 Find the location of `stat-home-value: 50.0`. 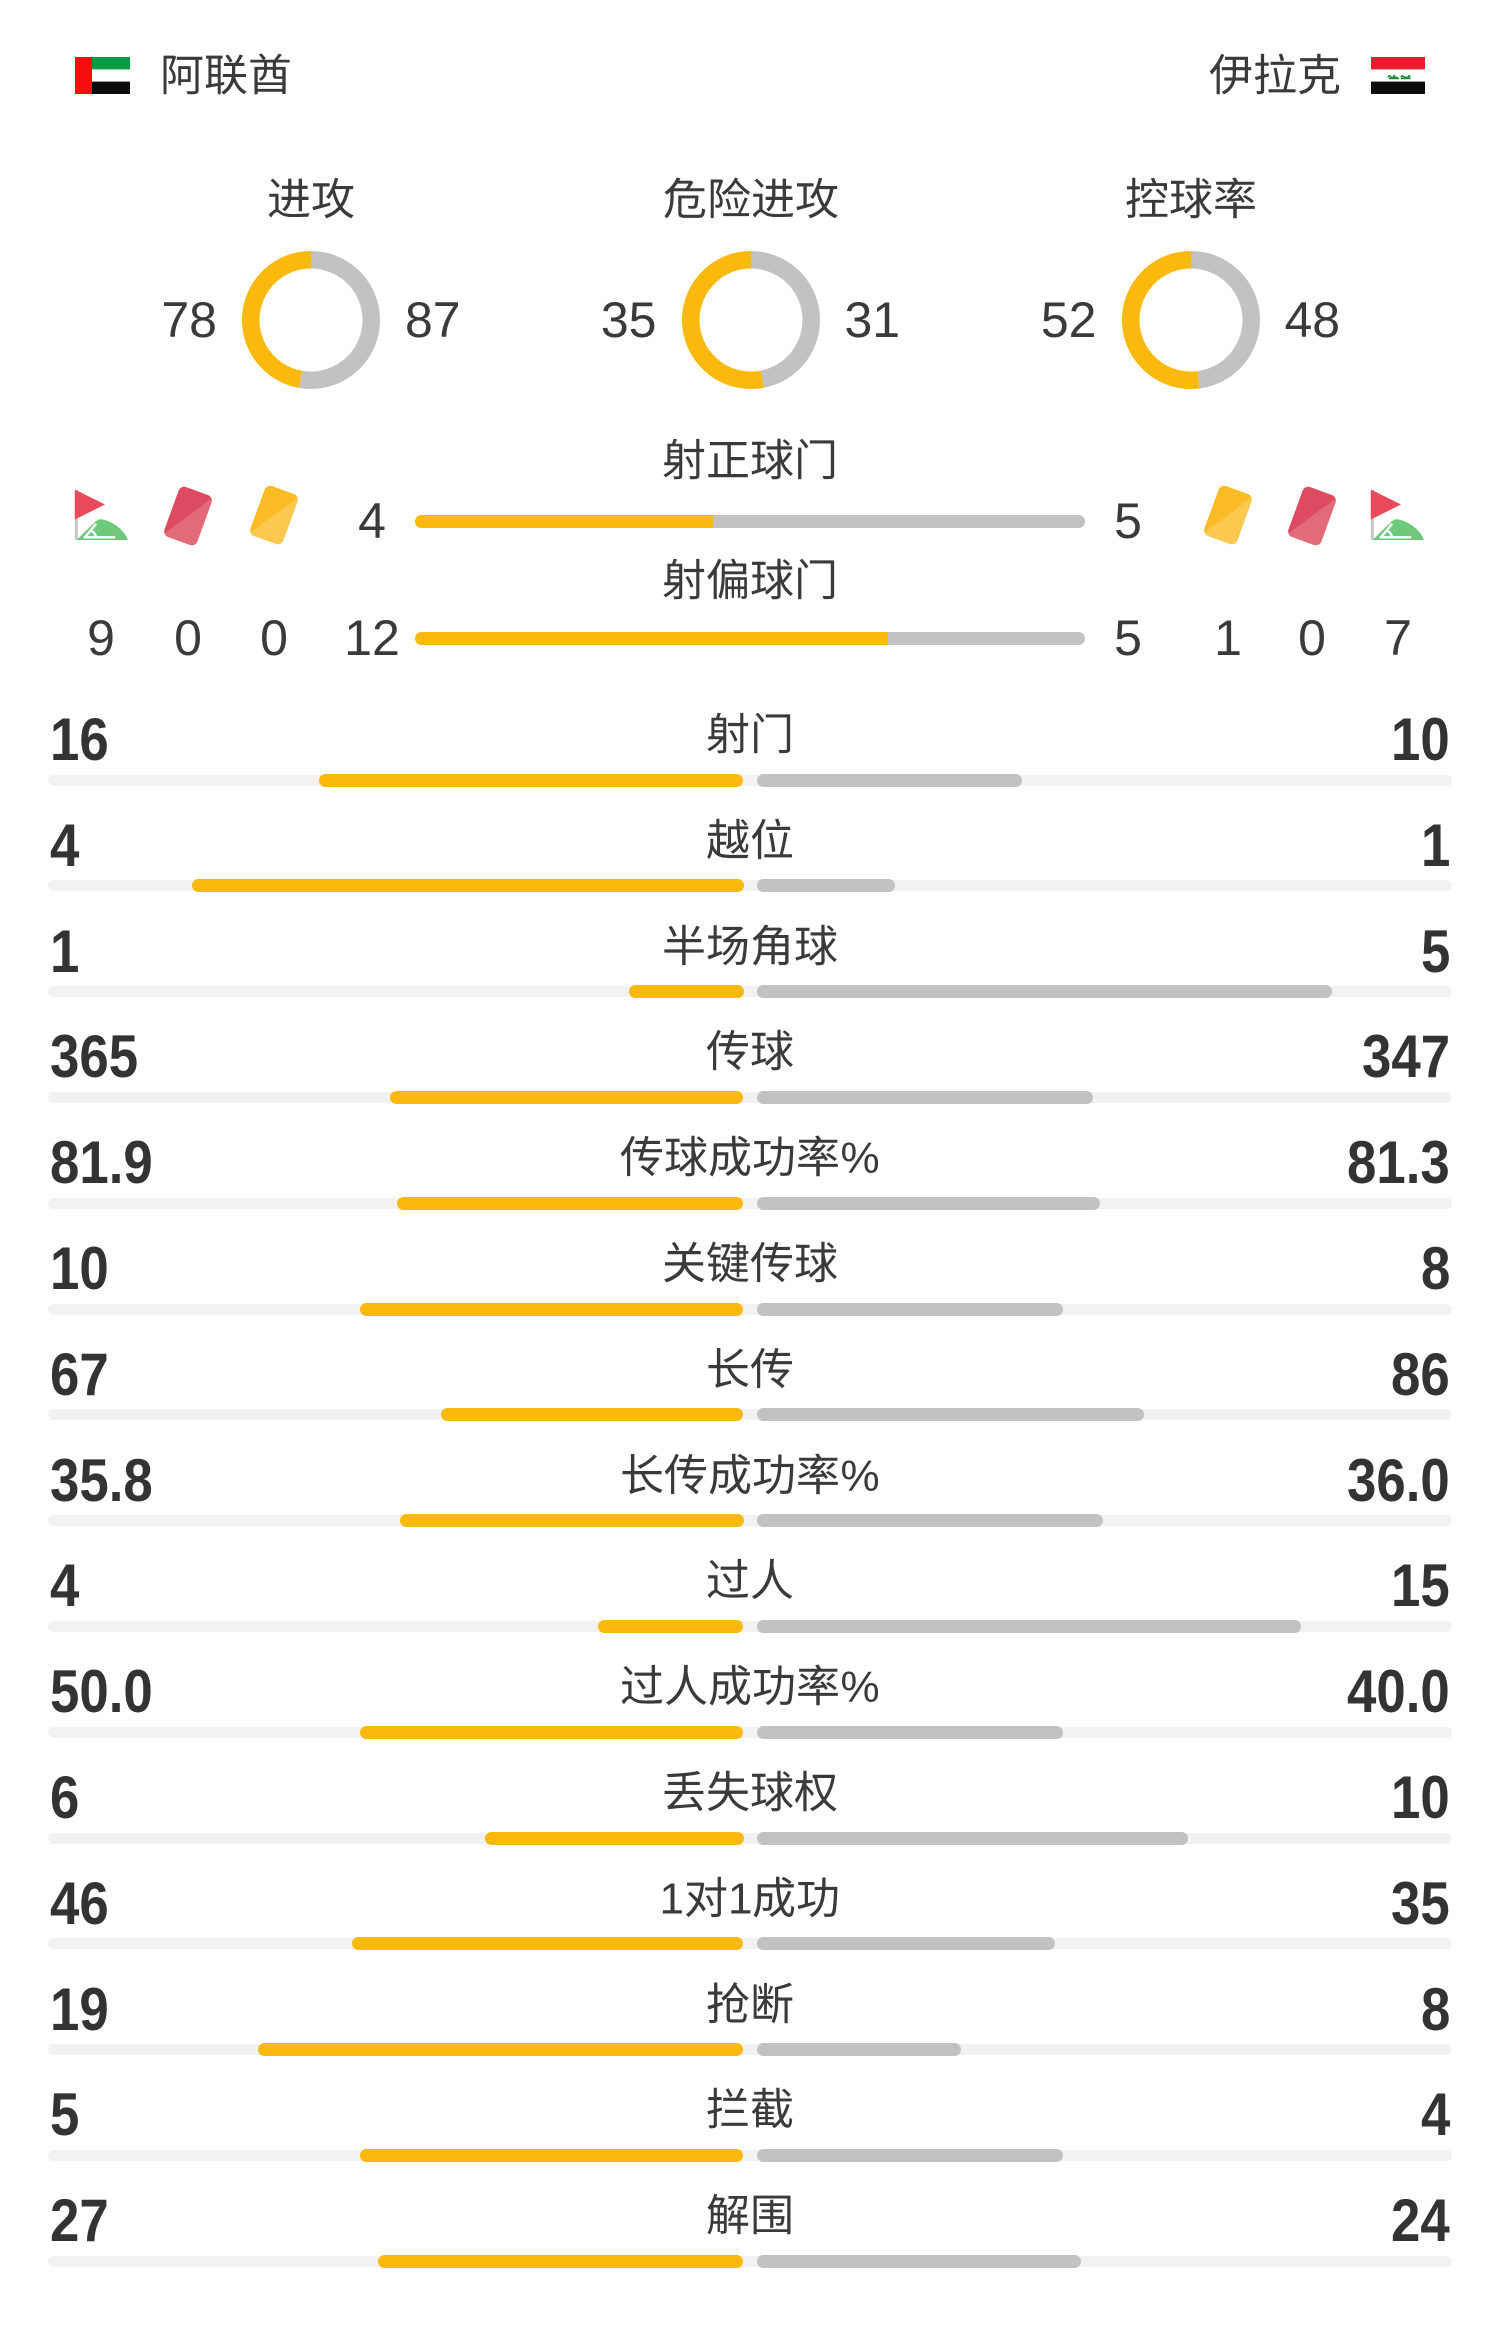

stat-home-value: 50.0 is located at coordinates (101, 1692).